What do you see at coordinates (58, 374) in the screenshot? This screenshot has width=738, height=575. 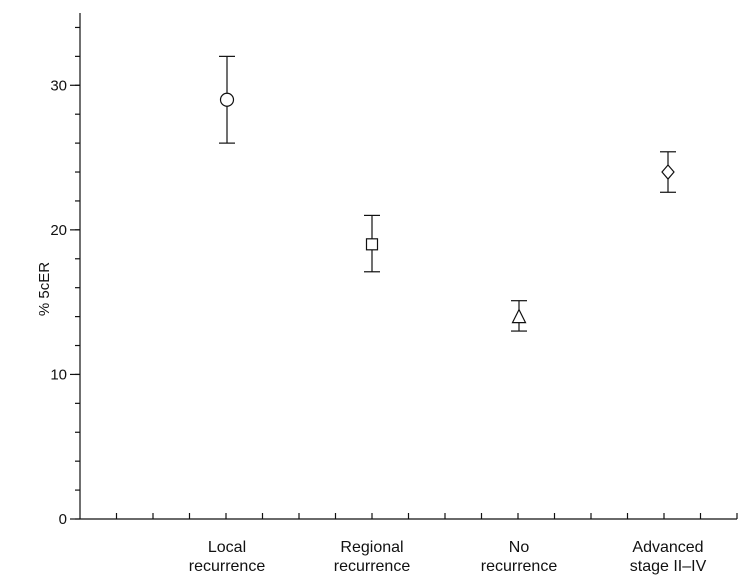 I see `y-tick-label: 10` at bounding box center [58, 374].